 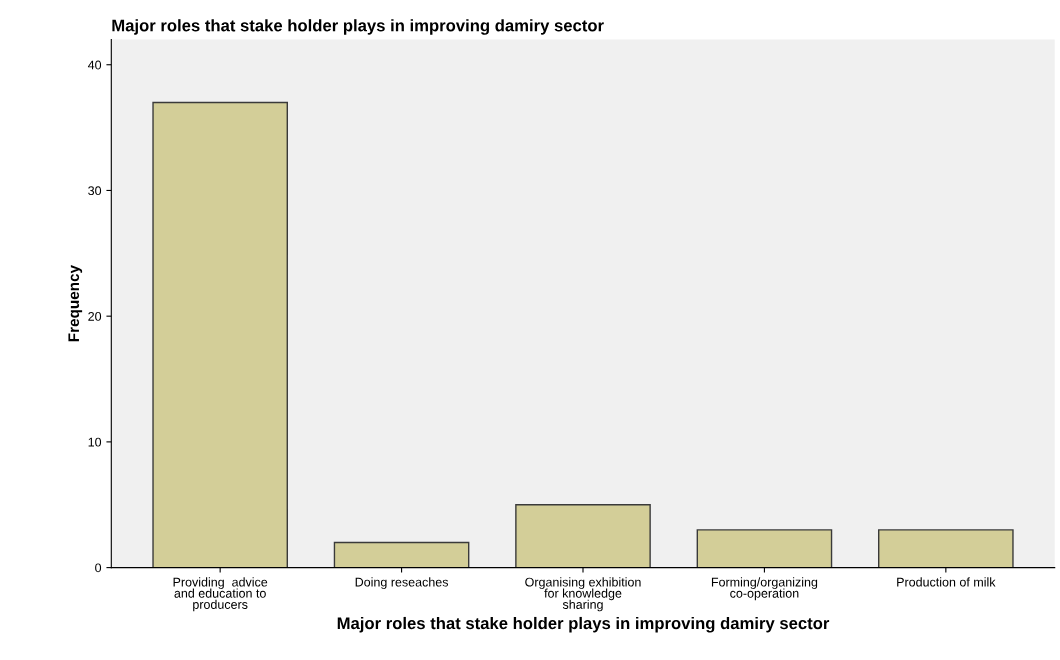 I want to click on x-tick-label: Organising exhibition for knowledge sharing, so click(x=583, y=594).